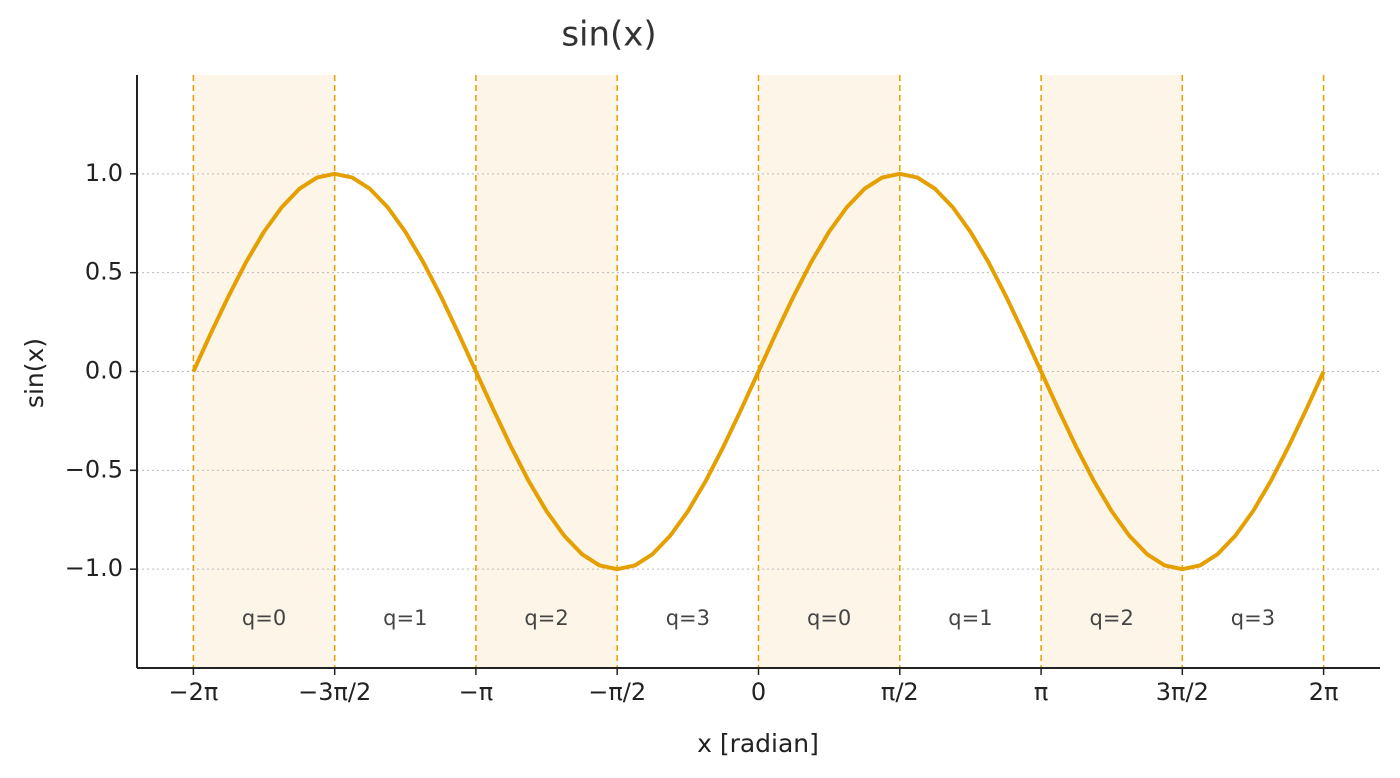 The height and width of the screenshot is (778, 1400). What do you see at coordinates (758, 692) in the screenshot?
I see `x-tick-label: 0` at bounding box center [758, 692].